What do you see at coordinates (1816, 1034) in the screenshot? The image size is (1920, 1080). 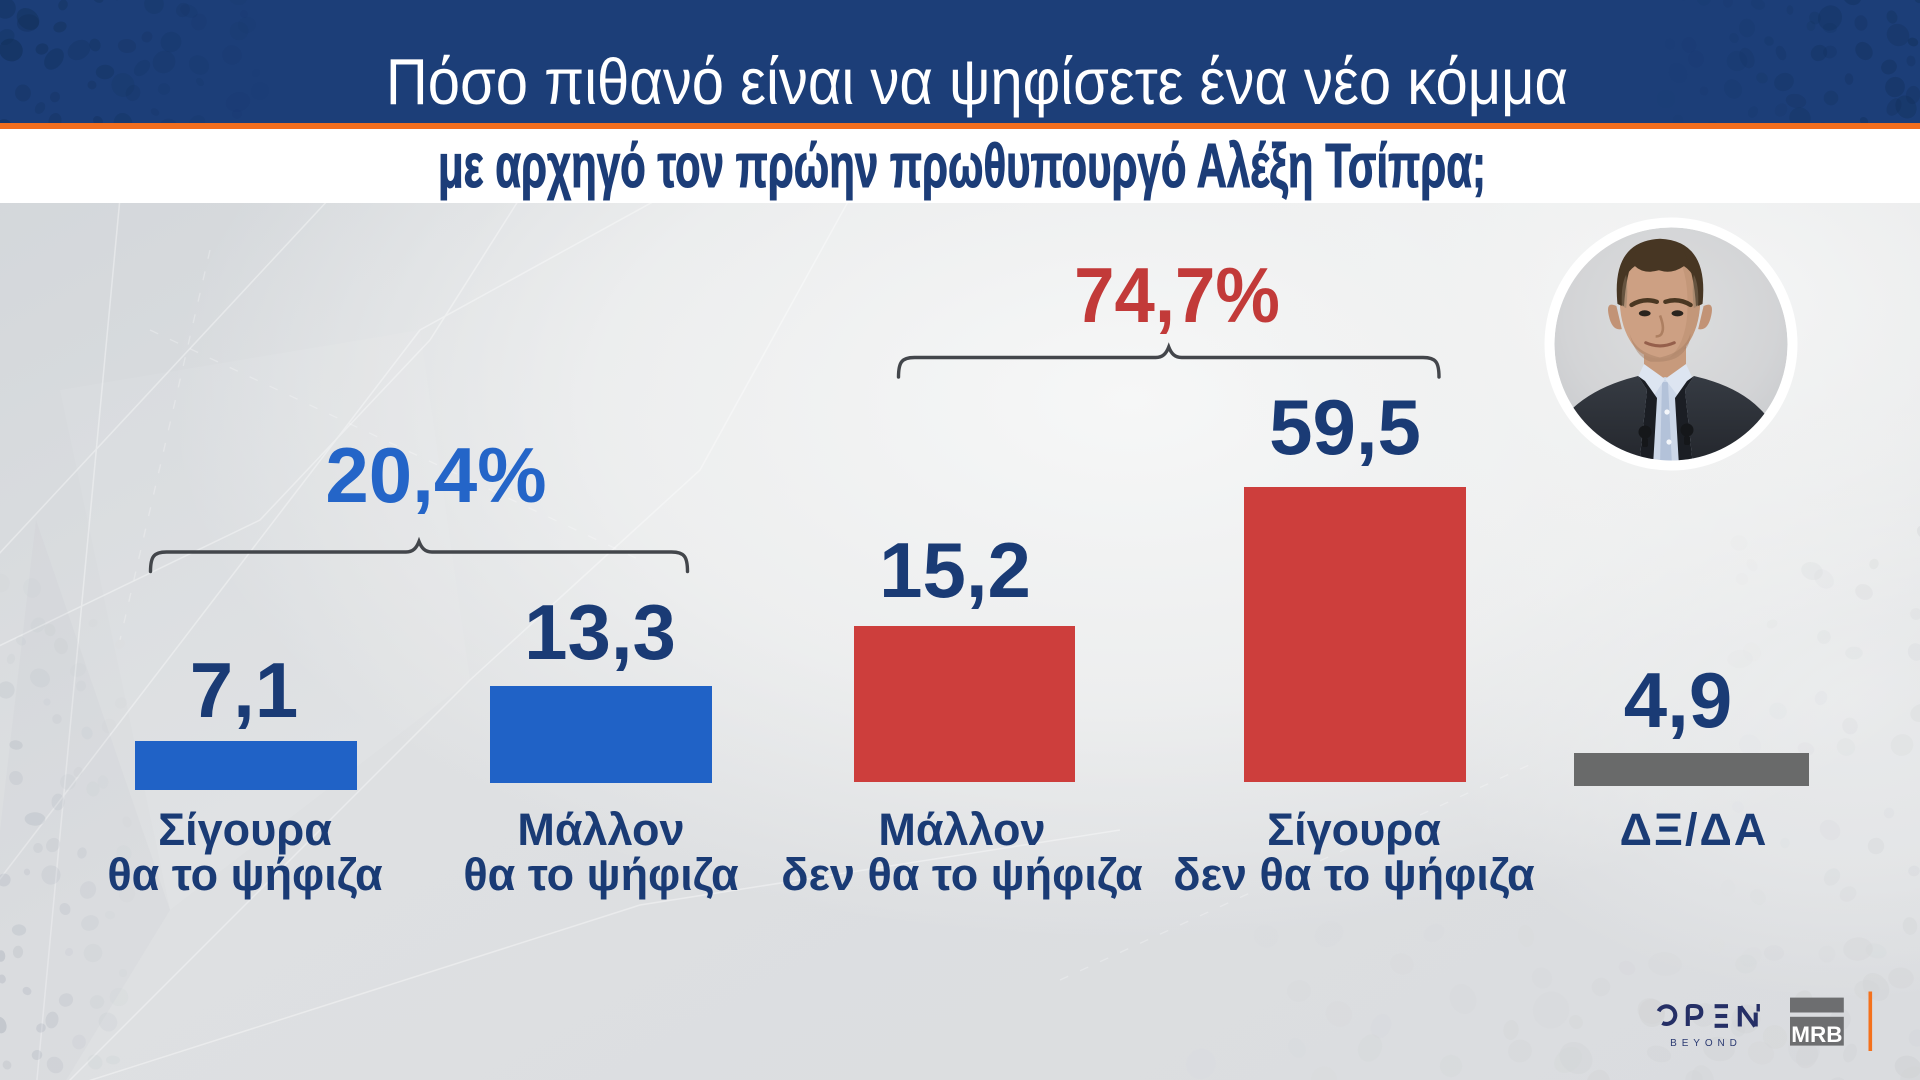 I see `svg-text: MRB` at bounding box center [1816, 1034].